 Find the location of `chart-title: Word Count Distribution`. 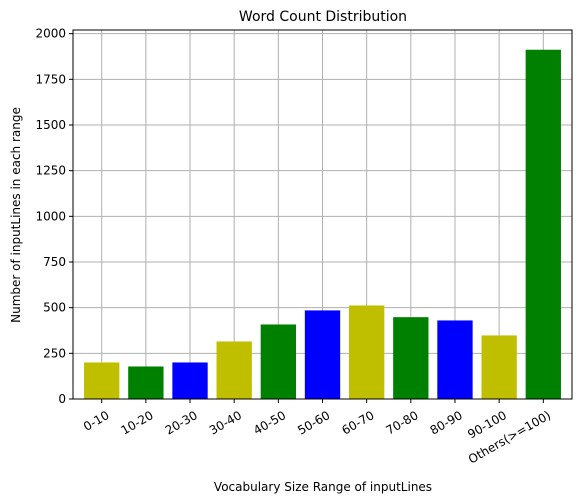

chart-title: Word Count Distribution is located at coordinates (323, 17).